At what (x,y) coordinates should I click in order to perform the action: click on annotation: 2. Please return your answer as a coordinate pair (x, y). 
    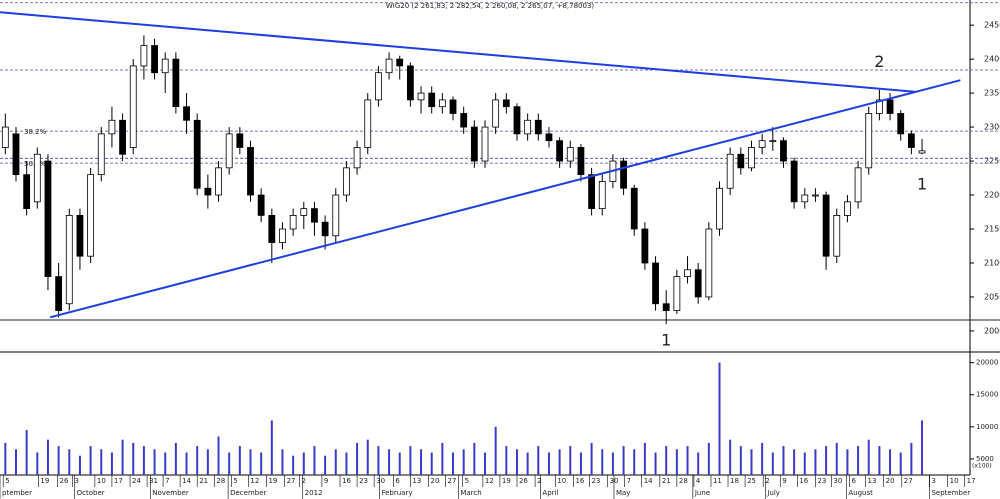
    Looking at the image, I should click on (879, 61).